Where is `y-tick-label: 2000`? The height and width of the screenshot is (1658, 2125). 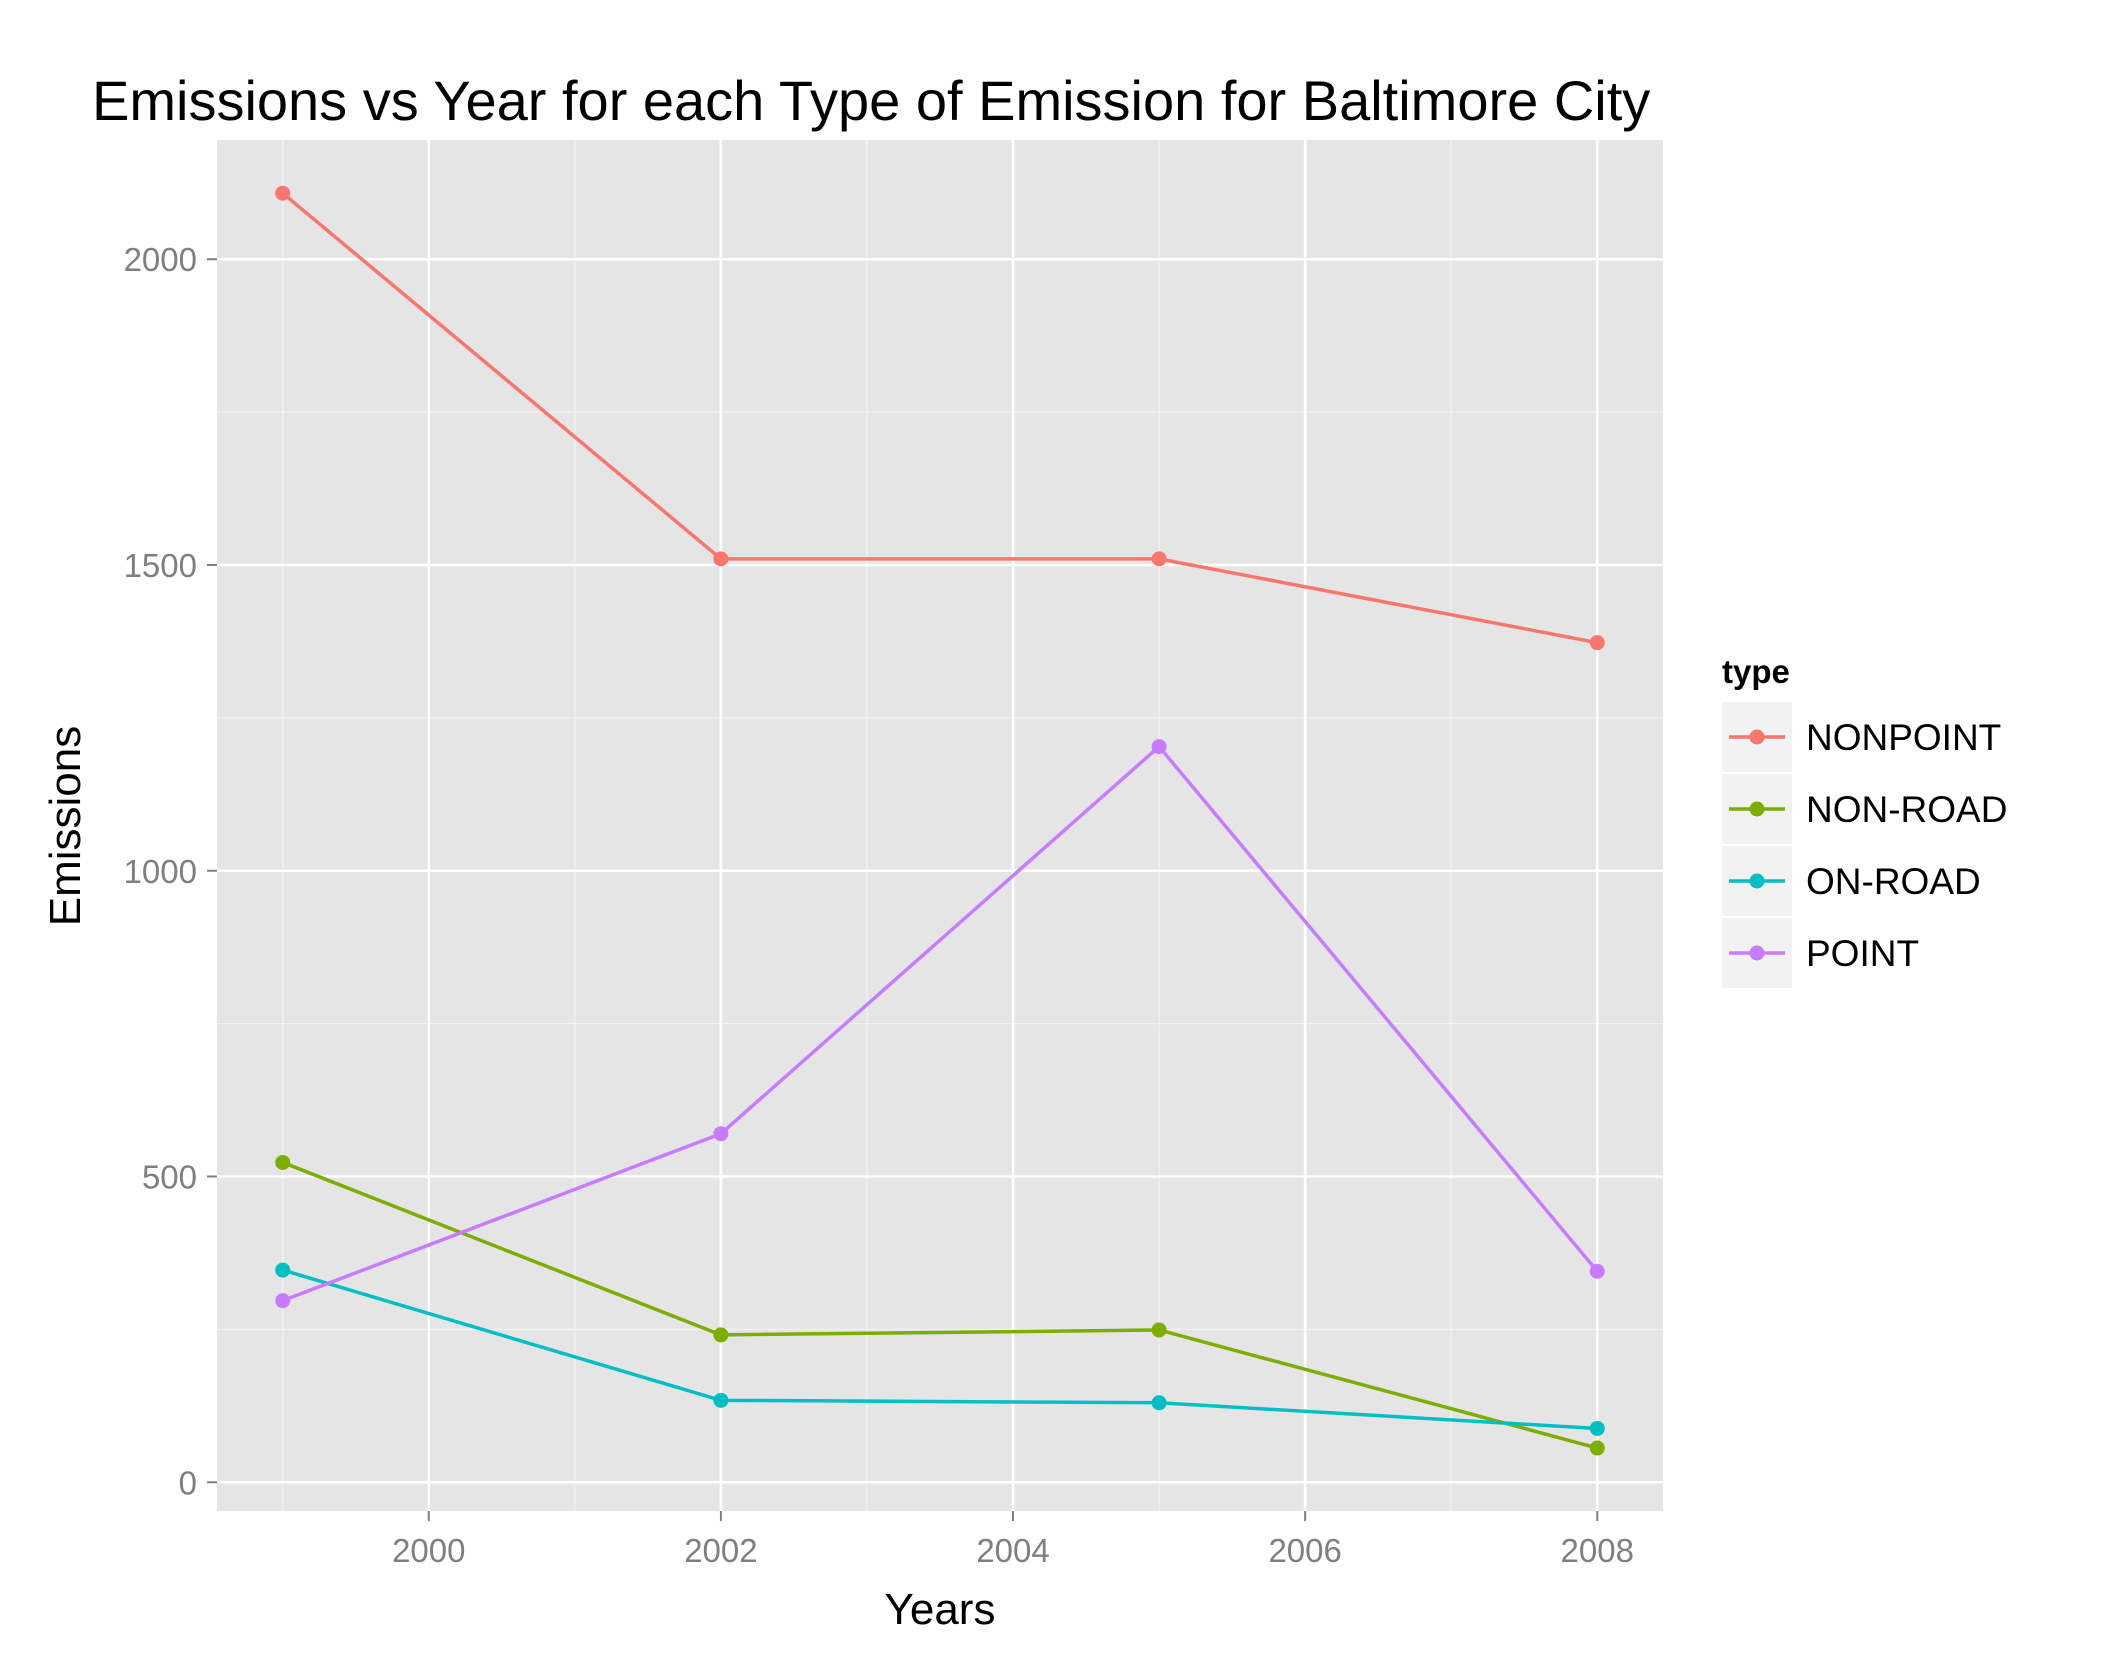 y-tick-label: 2000 is located at coordinates (160, 259).